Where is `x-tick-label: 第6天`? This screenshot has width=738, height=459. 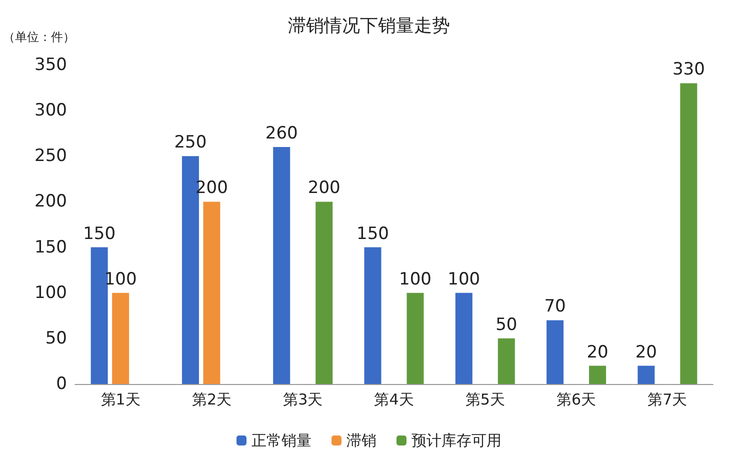
x-tick-label: 第6天 is located at coordinates (576, 399).